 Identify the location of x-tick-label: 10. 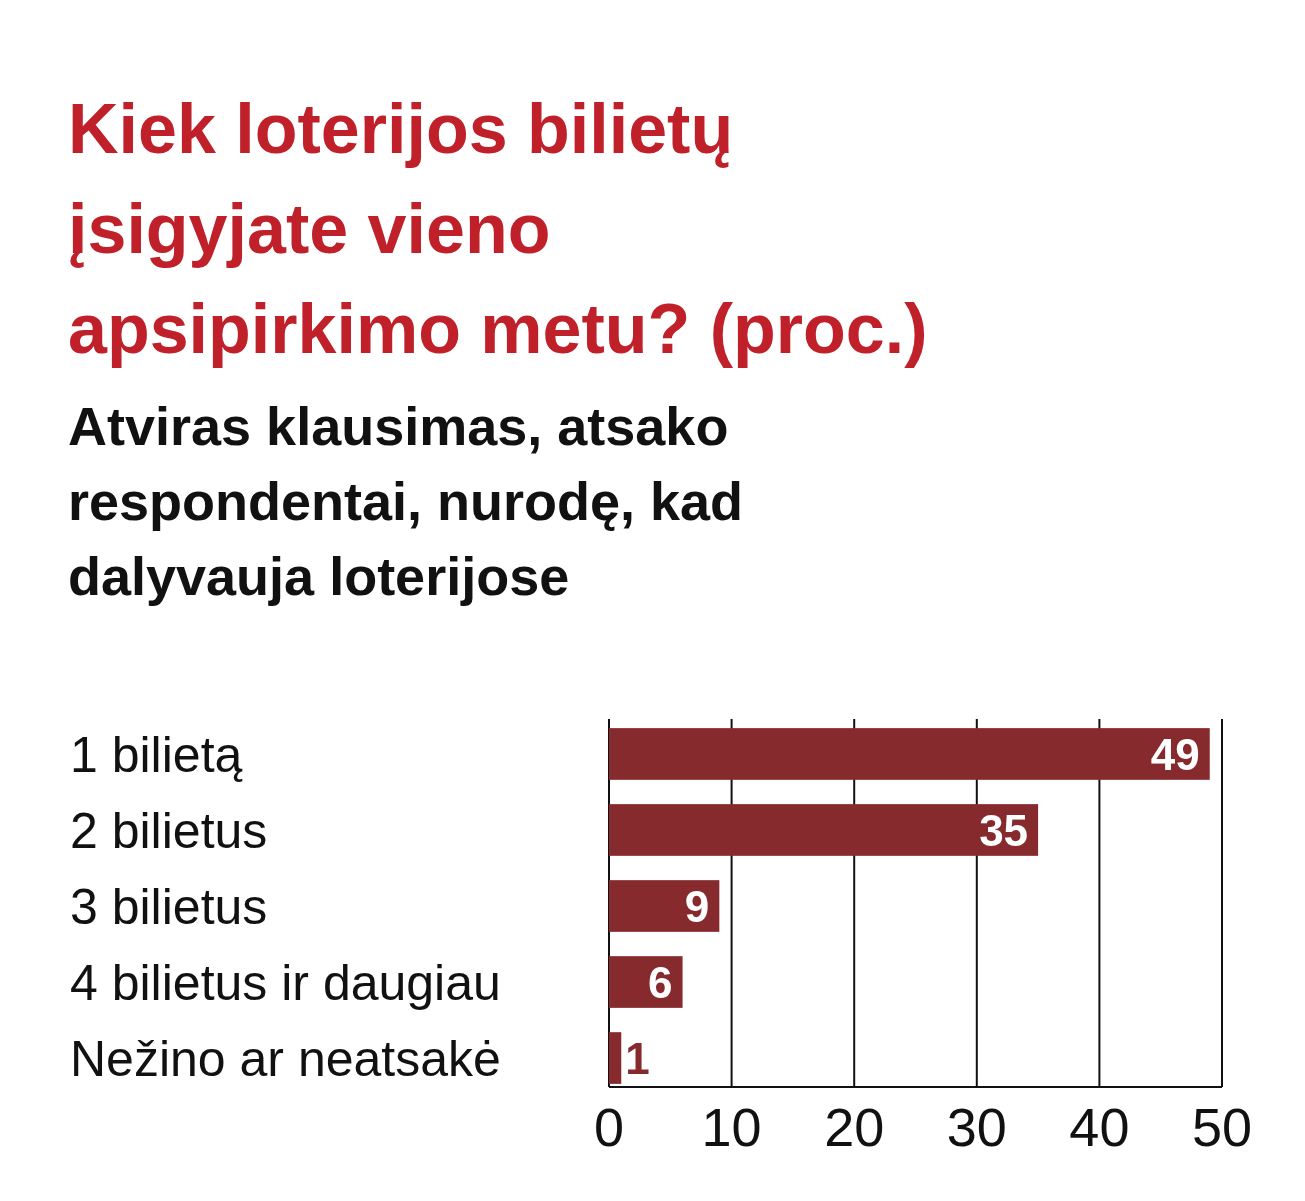
(731, 1127).